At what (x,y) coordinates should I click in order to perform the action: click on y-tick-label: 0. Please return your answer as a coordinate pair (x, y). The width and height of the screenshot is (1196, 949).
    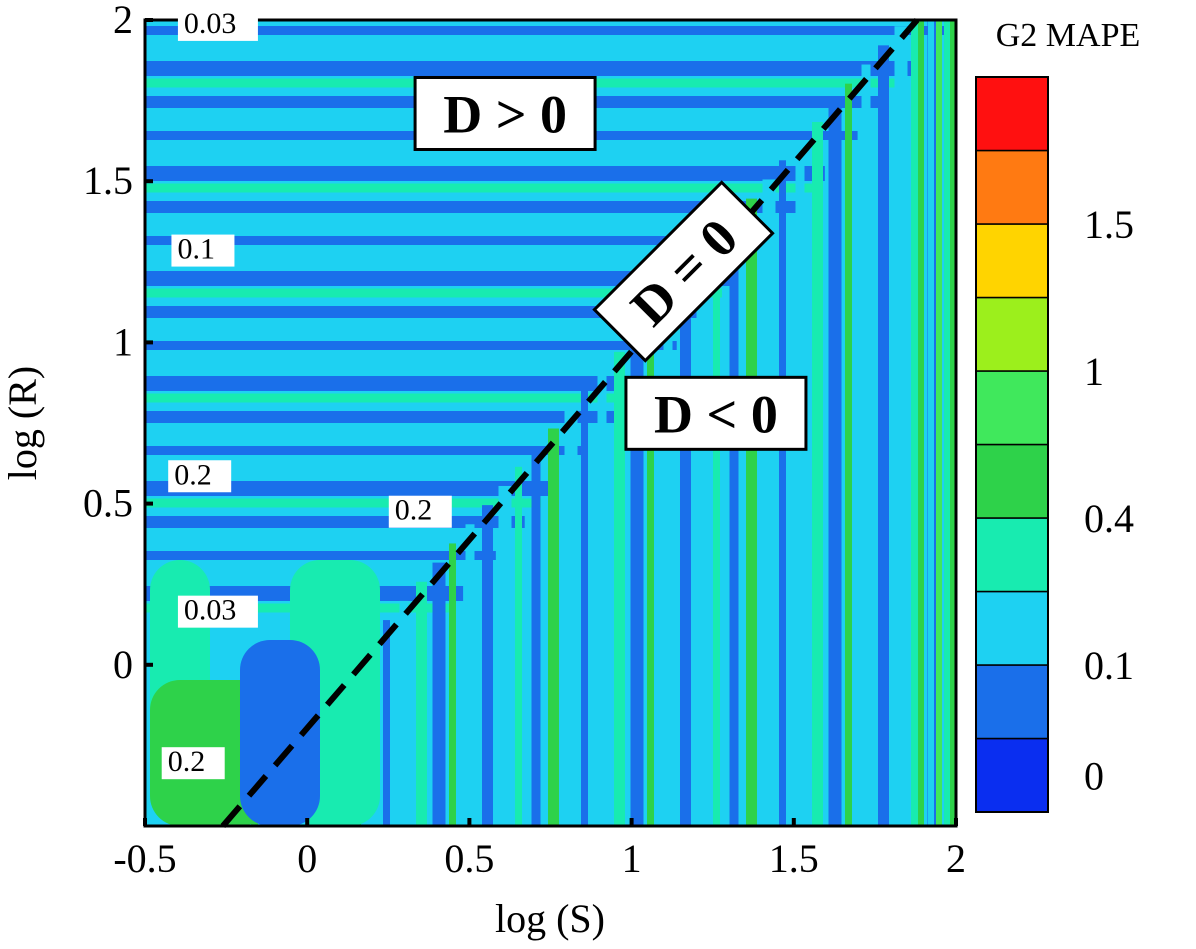
    Looking at the image, I should click on (123, 664).